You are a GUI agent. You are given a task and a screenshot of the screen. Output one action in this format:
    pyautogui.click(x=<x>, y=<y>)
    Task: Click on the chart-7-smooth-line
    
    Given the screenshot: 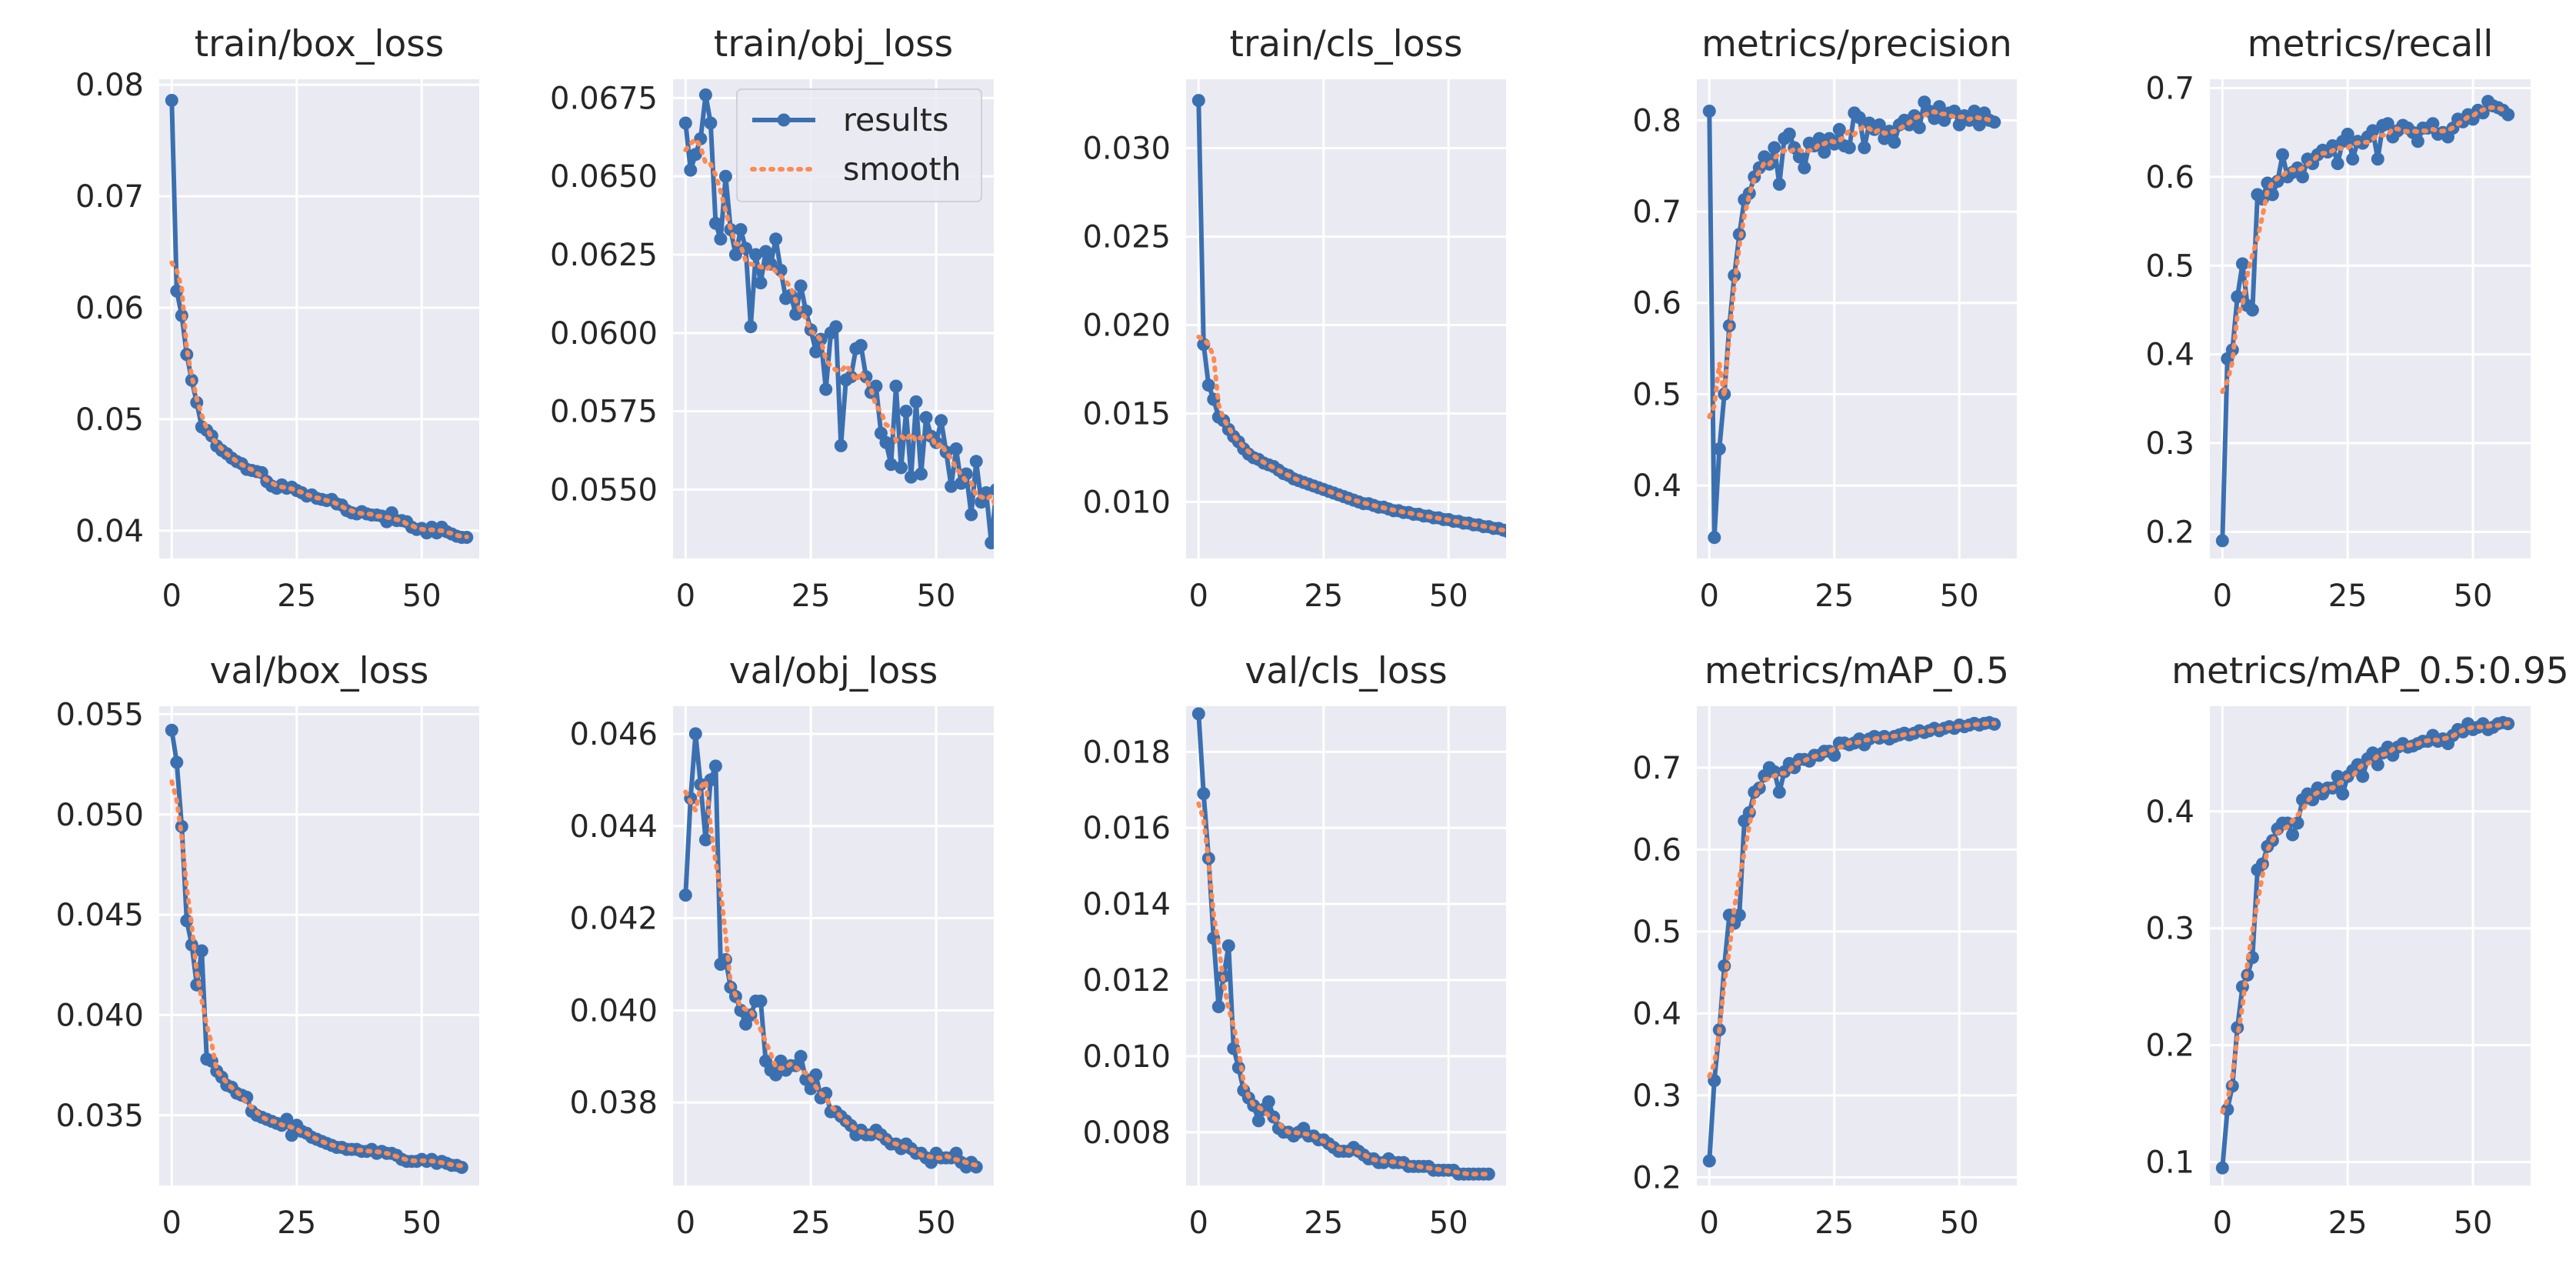 What is the action you would take?
    pyautogui.click(x=831, y=971)
    